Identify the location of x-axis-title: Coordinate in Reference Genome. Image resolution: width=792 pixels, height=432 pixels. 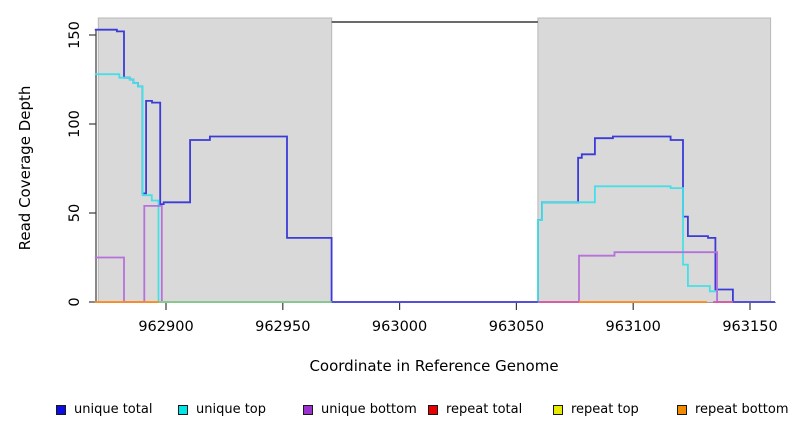
(434, 366).